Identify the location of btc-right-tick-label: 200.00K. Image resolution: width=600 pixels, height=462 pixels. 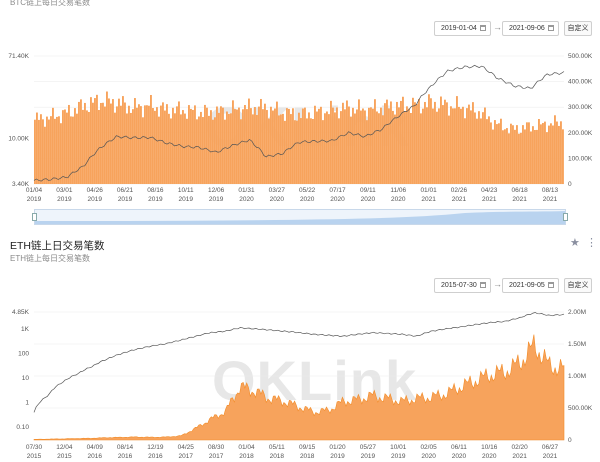
(580, 133).